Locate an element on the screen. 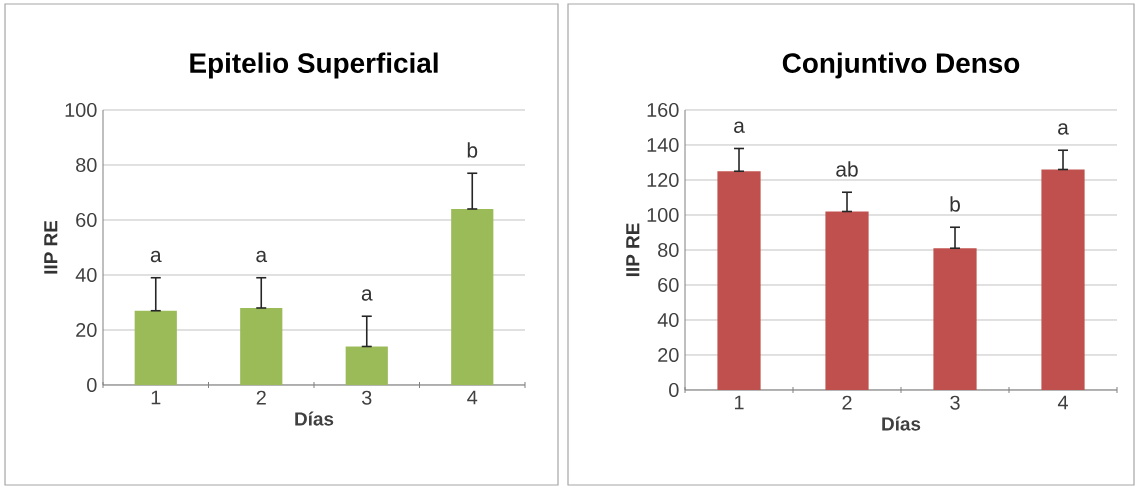  chart-title: Epitelio Superficial is located at coordinates (314, 65).